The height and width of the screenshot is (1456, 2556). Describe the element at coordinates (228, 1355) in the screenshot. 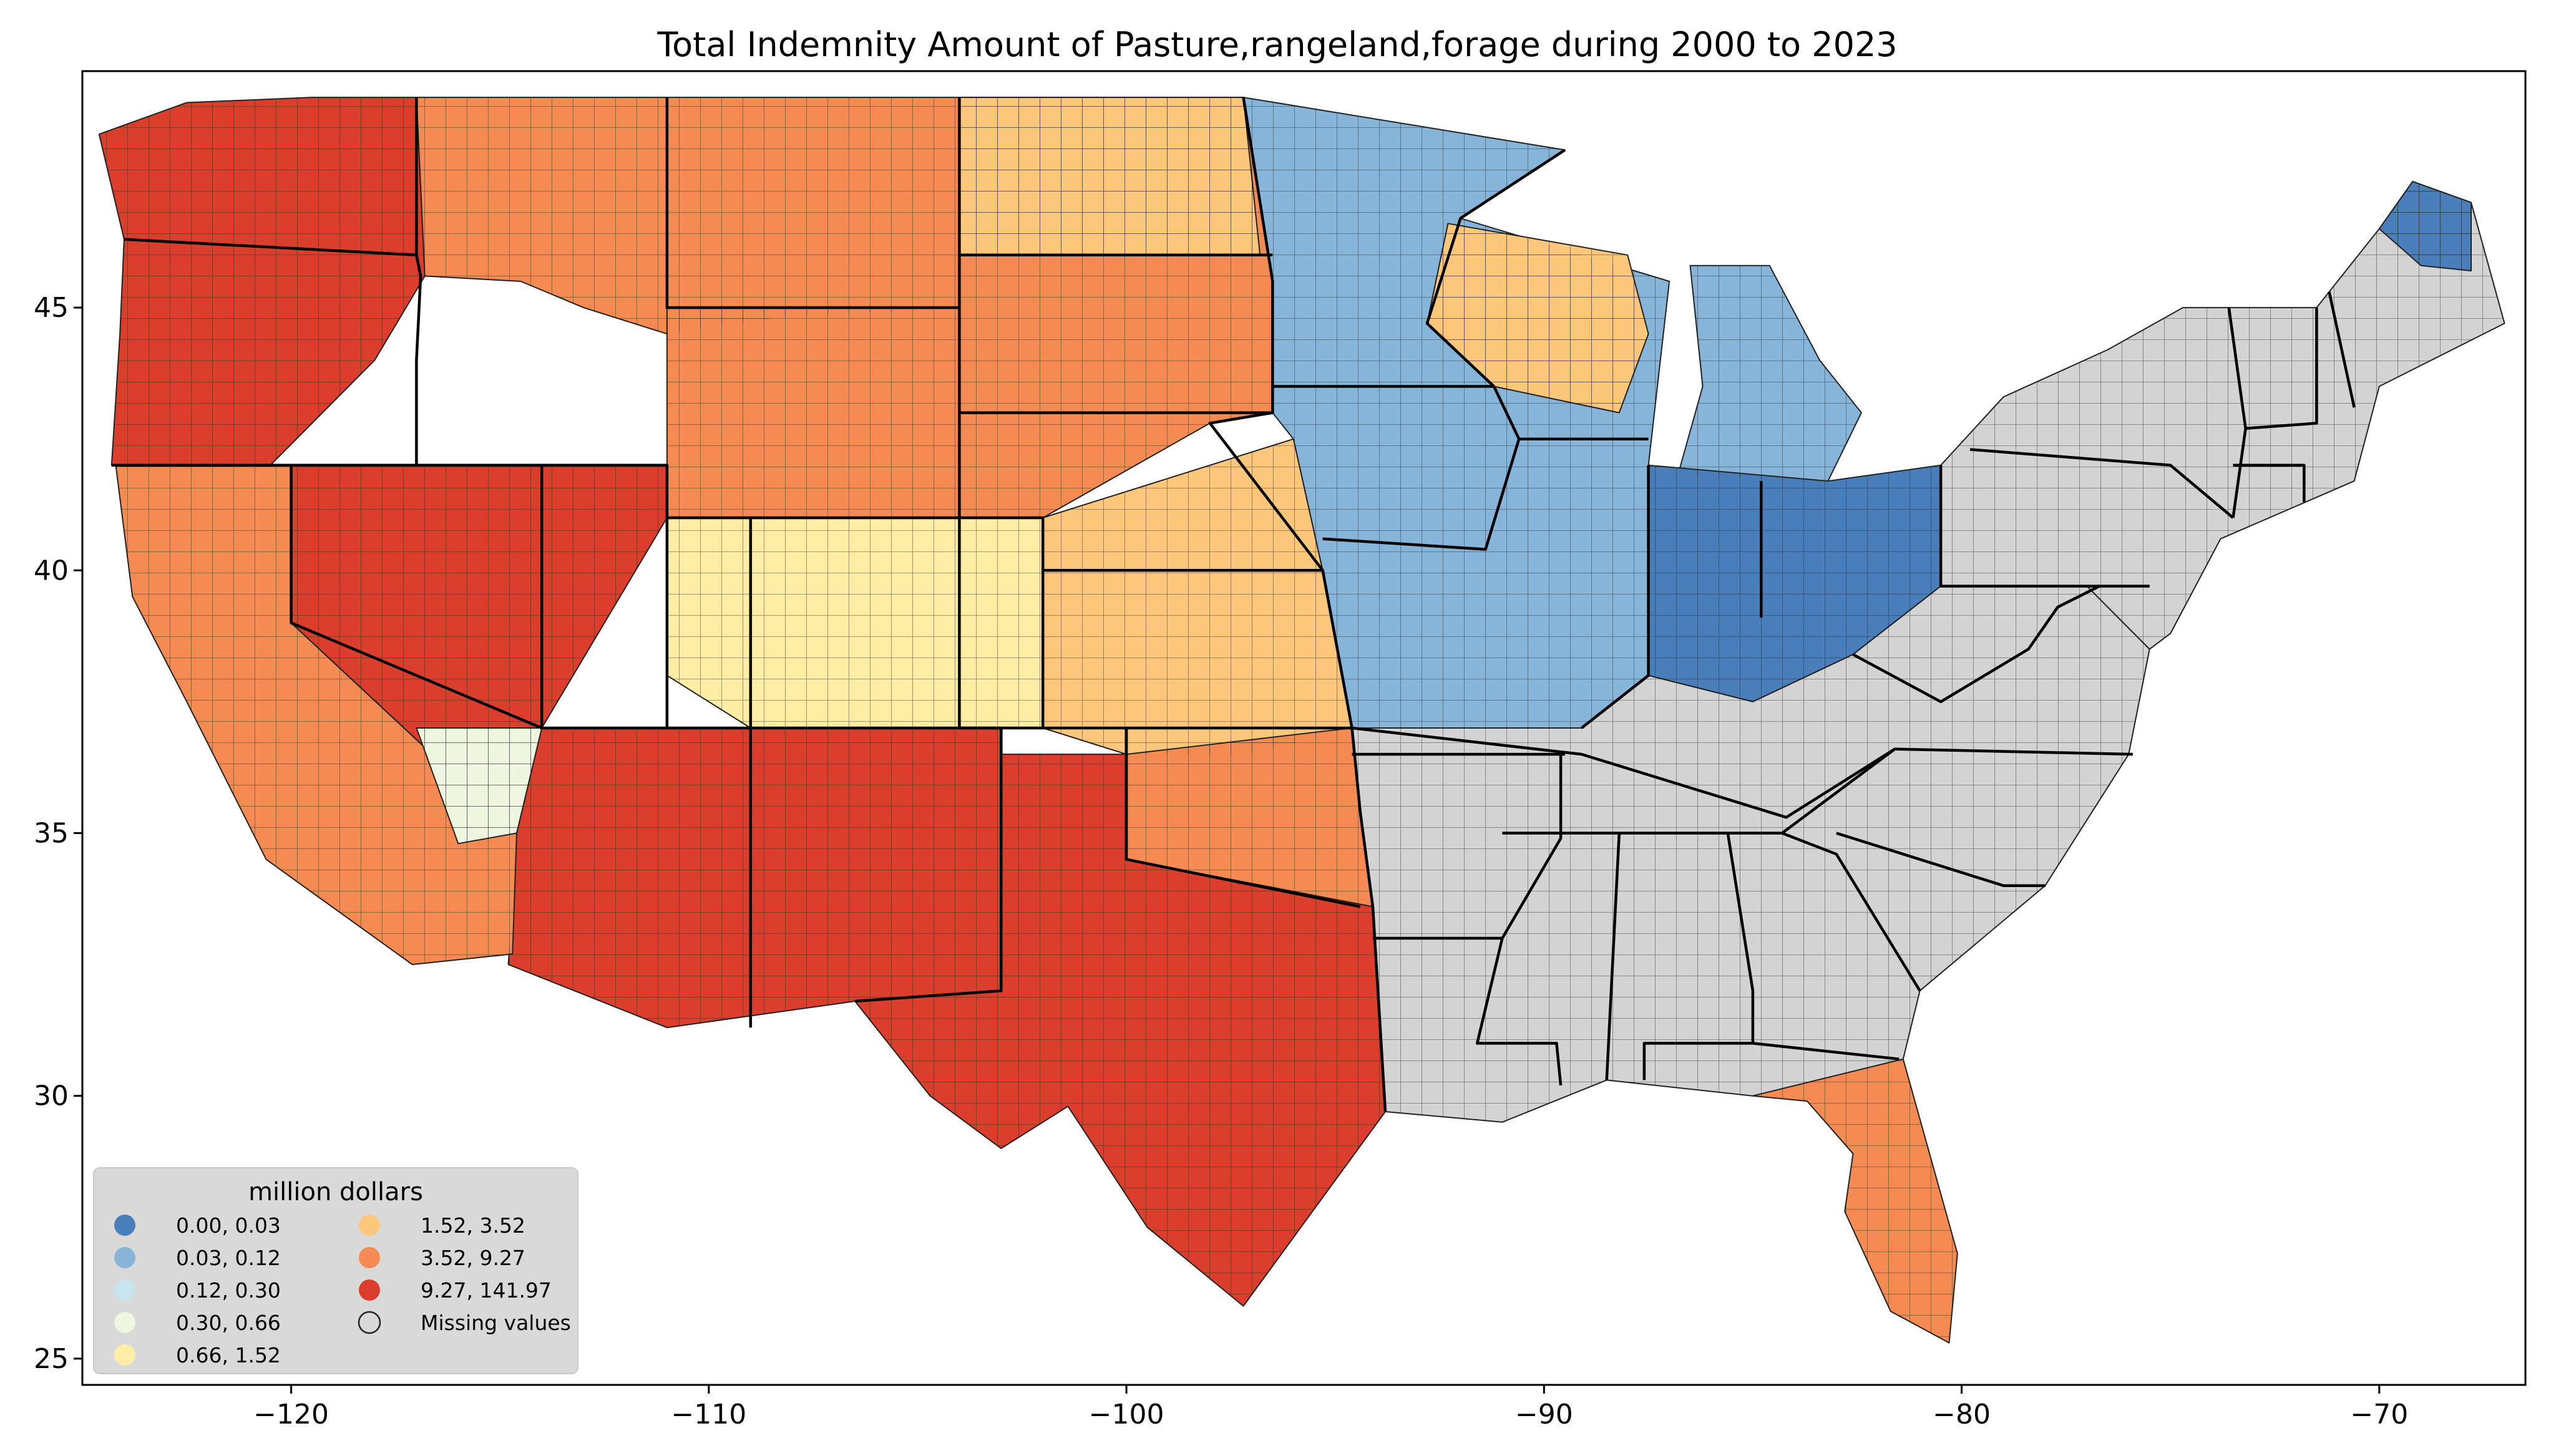

I see `legend-label: 0.66, 1.52` at that location.